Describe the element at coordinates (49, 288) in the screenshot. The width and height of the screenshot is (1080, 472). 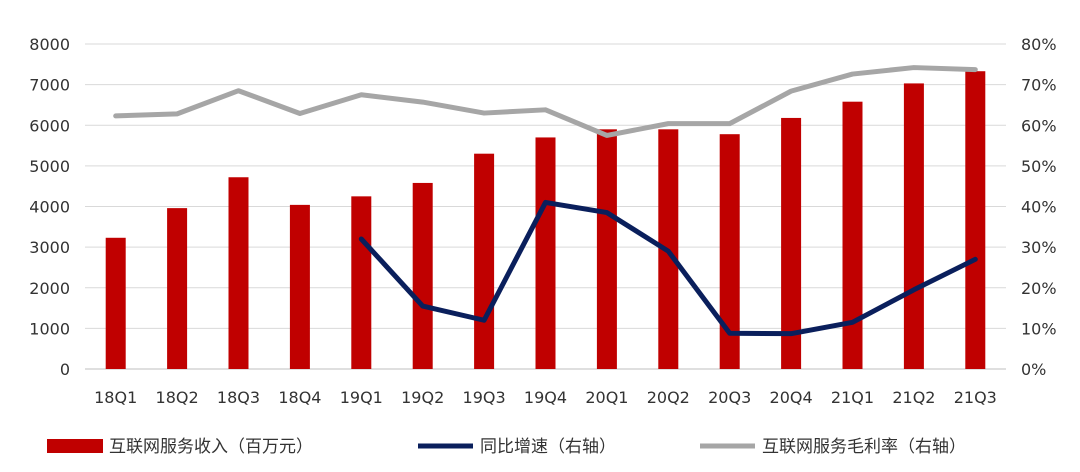
I see `y-left-tick-label: 2000` at that location.